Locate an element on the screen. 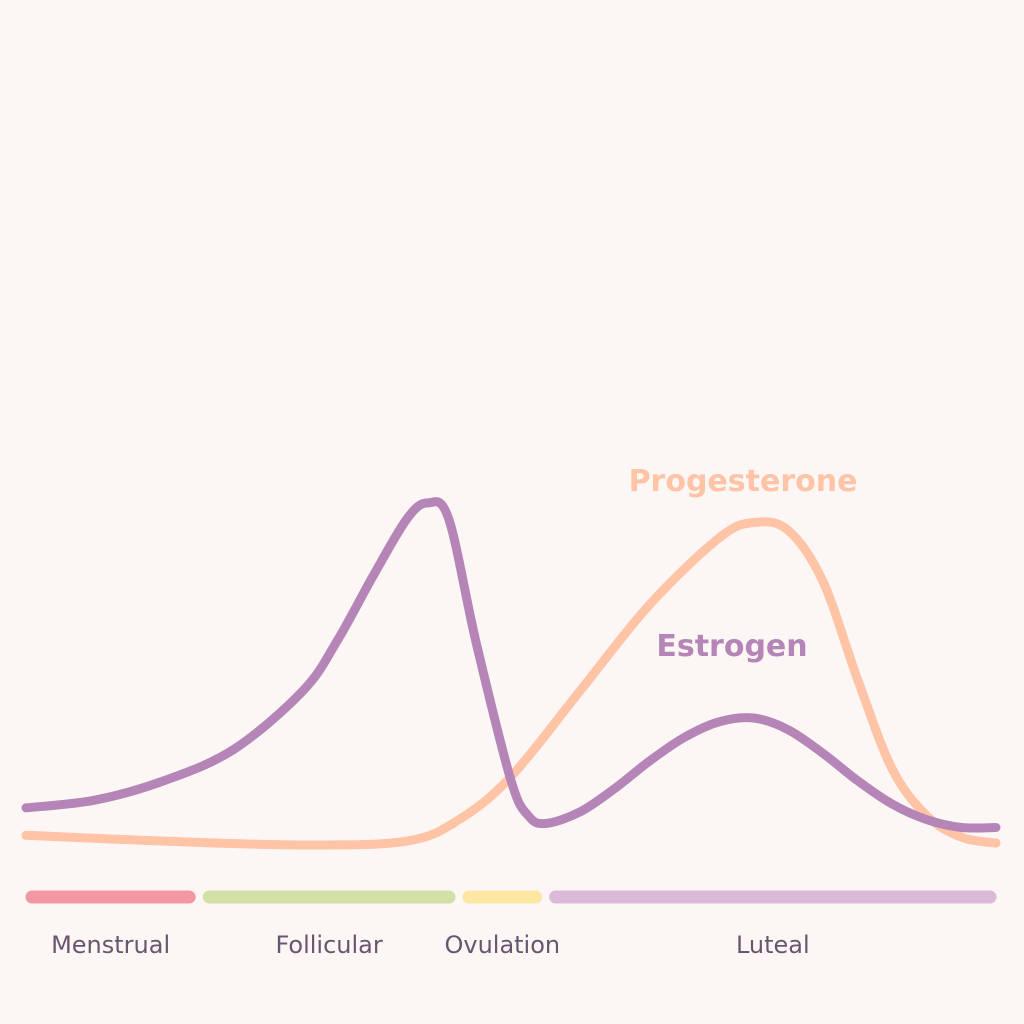 The image size is (1024, 1024). series-label-estrogen: Estrogen is located at coordinates (731, 646).